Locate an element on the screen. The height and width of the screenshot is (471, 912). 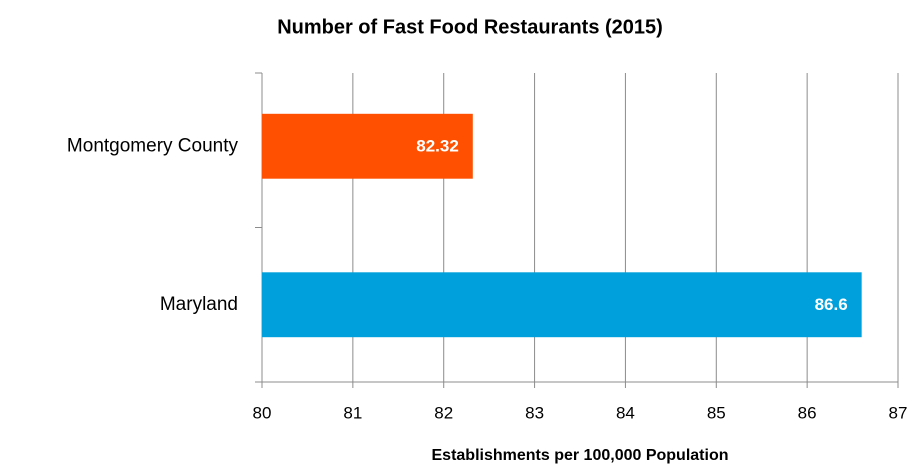
x-axis-title: Establishments per 100,000 Population is located at coordinates (580, 455).